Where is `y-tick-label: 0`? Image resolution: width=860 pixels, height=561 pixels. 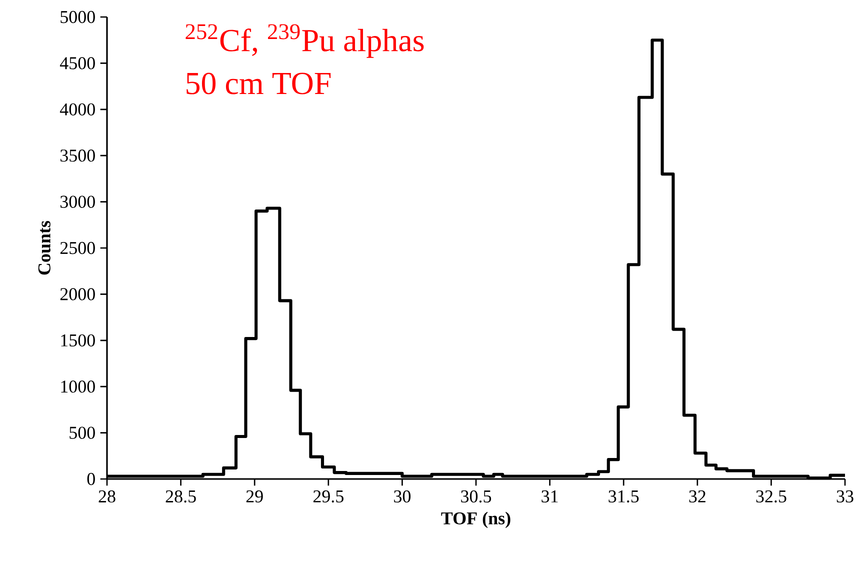
y-tick-label: 0 is located at coordinates (91, 479).